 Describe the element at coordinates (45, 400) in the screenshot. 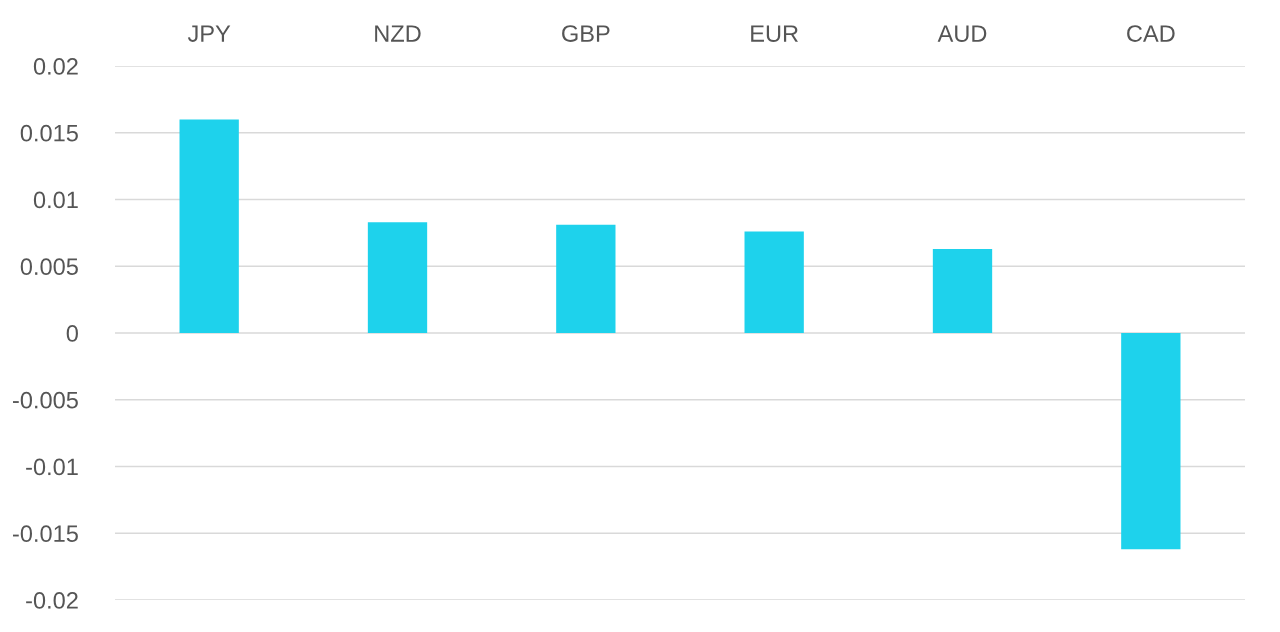

I see `y-tick-label: -0.005` at that location.